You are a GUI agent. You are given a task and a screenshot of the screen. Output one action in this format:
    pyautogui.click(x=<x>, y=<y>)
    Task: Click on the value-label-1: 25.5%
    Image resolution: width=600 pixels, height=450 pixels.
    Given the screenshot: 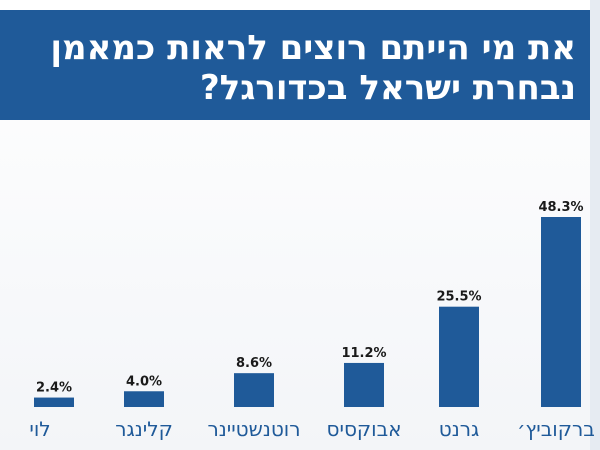 What is the action you would take?
    pyautogui.click(x=458, y=297)
    